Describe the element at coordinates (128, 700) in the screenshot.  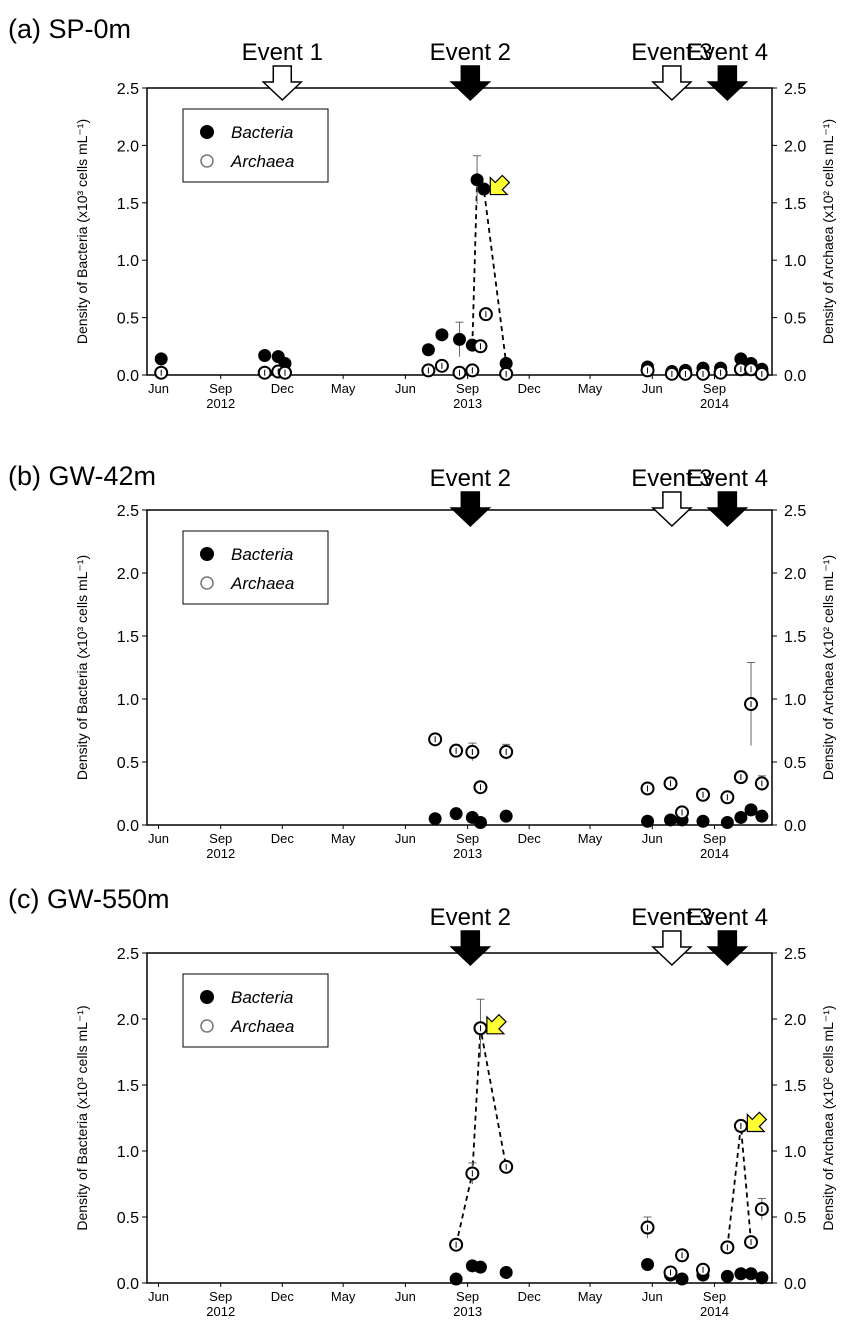
I see `y-tick-label-left: 1.0` at that location.